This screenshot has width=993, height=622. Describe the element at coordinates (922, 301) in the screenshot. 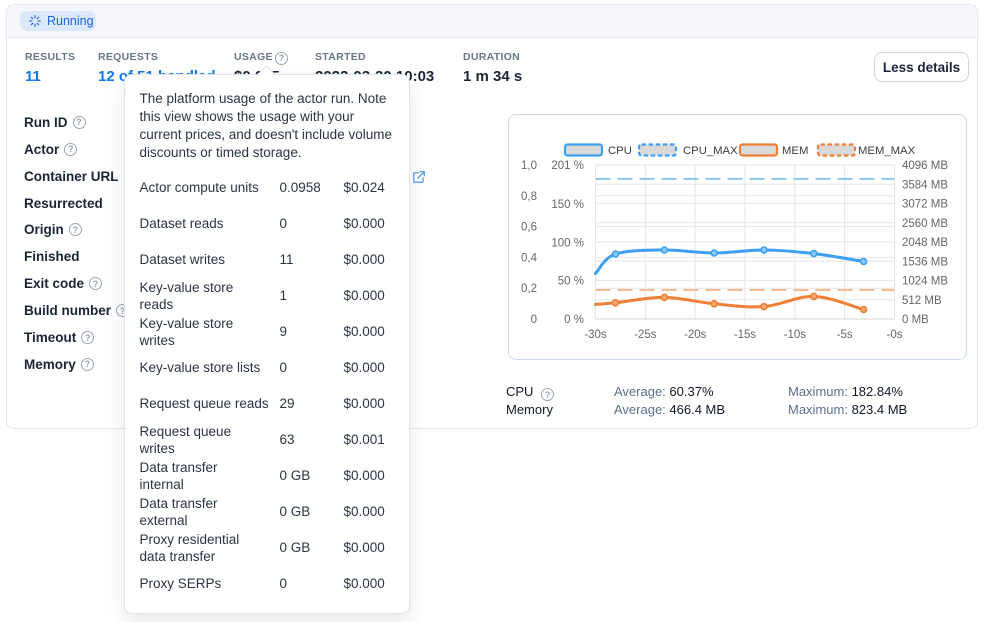

I see `svg-text: 512 MB` at that location.